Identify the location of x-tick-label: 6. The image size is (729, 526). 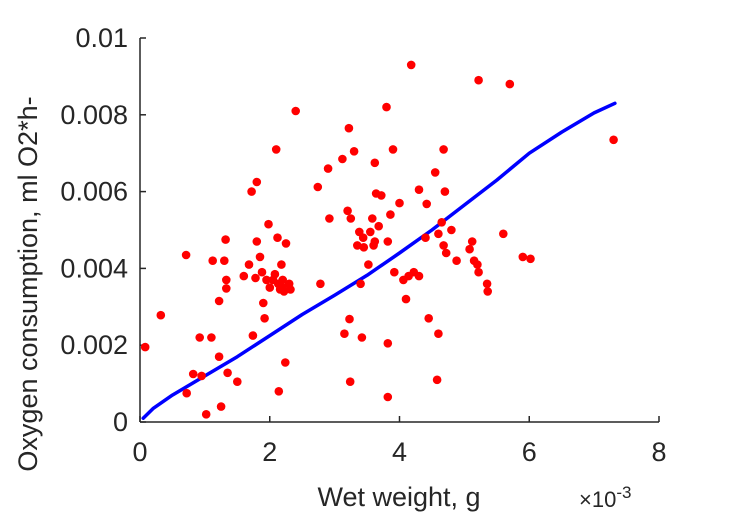
(529, 452).